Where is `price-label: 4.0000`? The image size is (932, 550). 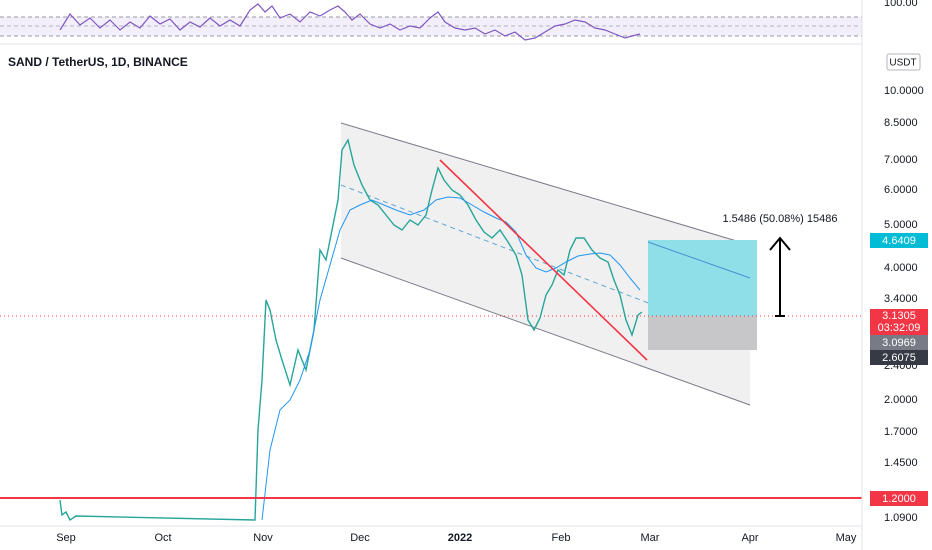
price-label: 4.0000 is located at coordinates (901, 268).